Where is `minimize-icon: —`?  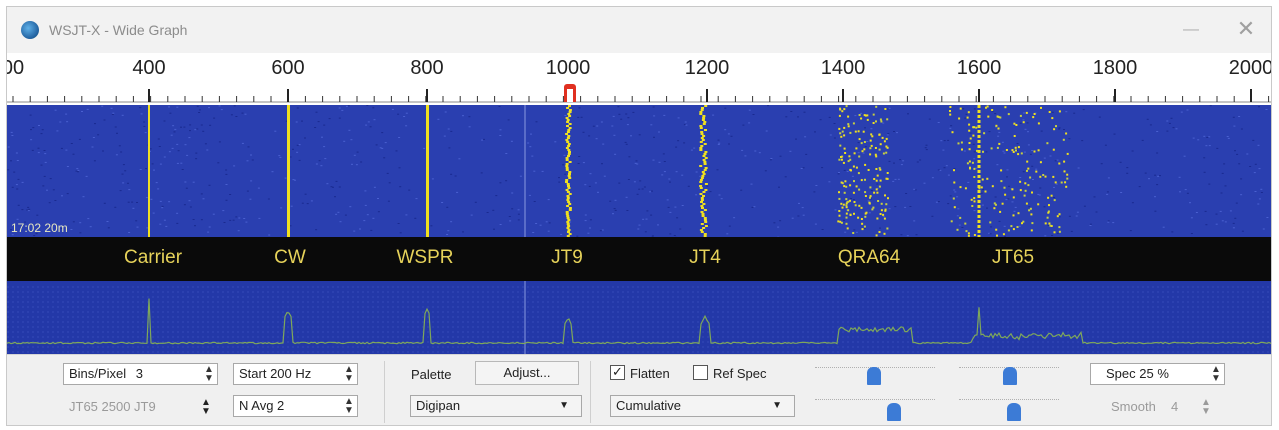
minimize-icon: — is located at coordinates (1191, 29).